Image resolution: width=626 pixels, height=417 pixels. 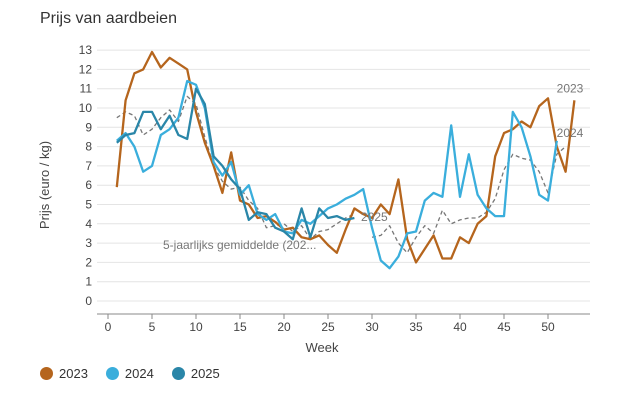 I want to click on series-label: 2025, so click(x=374, y=217).